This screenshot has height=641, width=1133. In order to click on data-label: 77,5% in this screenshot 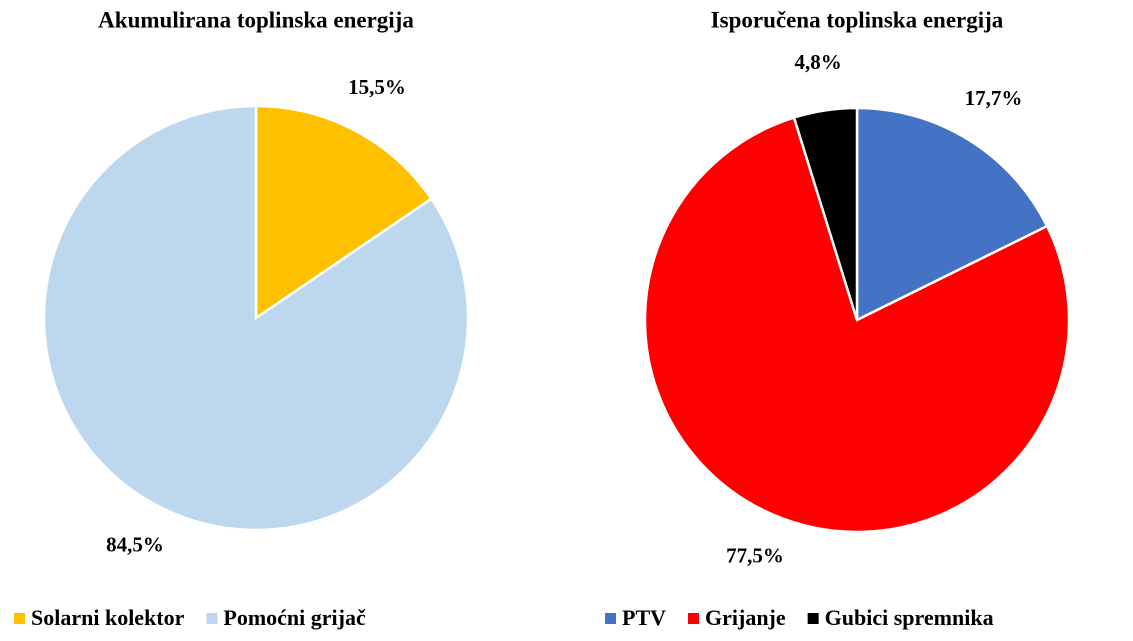, I will do `click(755, 556)`.